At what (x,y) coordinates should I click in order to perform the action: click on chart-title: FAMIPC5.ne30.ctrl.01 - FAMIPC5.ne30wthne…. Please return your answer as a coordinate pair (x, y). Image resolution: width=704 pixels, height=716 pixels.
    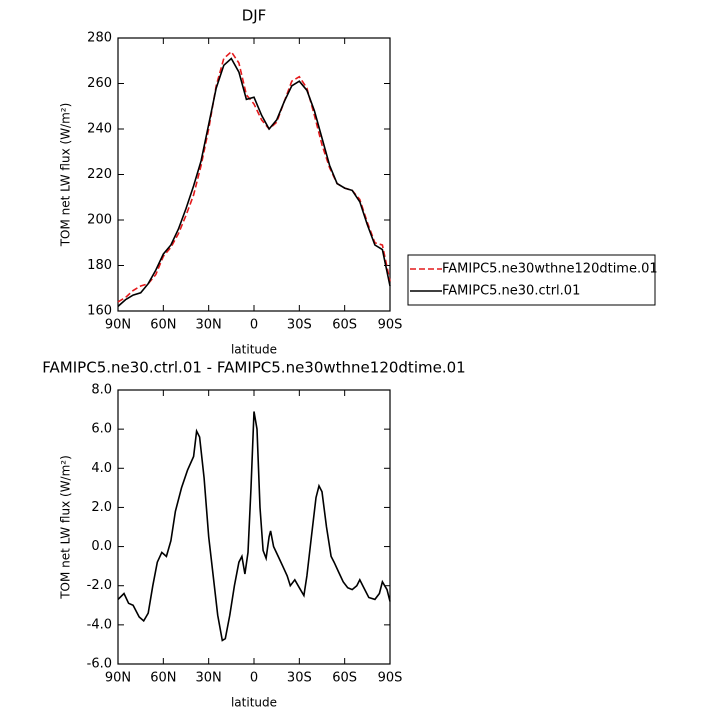
    Looking at the image, I should click on (253, 368).